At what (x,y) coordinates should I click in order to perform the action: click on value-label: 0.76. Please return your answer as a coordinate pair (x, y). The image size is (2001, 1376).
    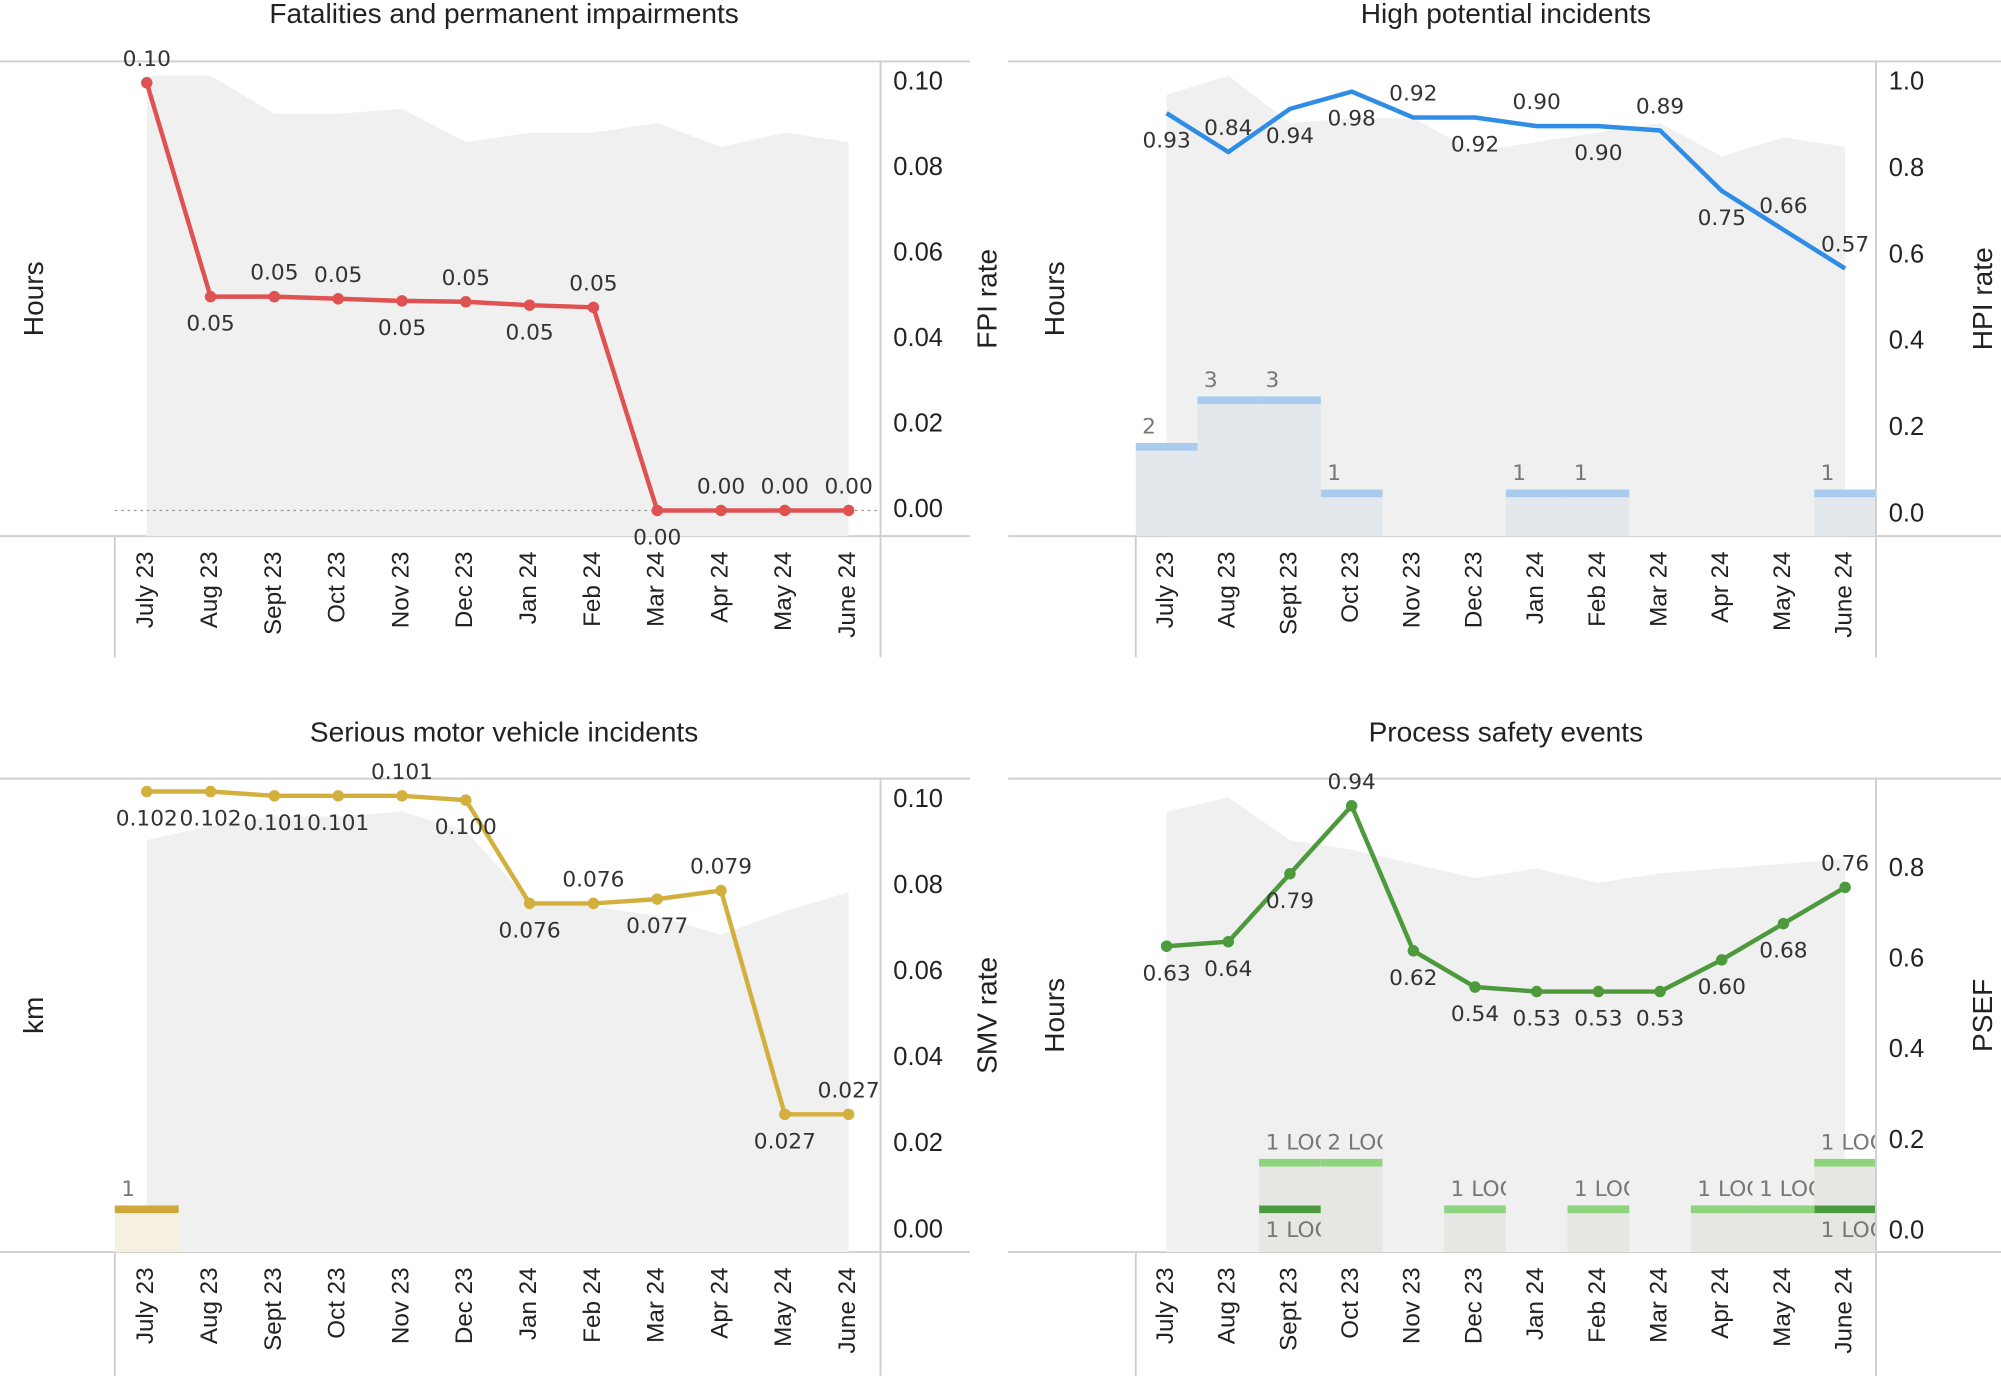
    Looking at the image, I should click on (1845, 863).